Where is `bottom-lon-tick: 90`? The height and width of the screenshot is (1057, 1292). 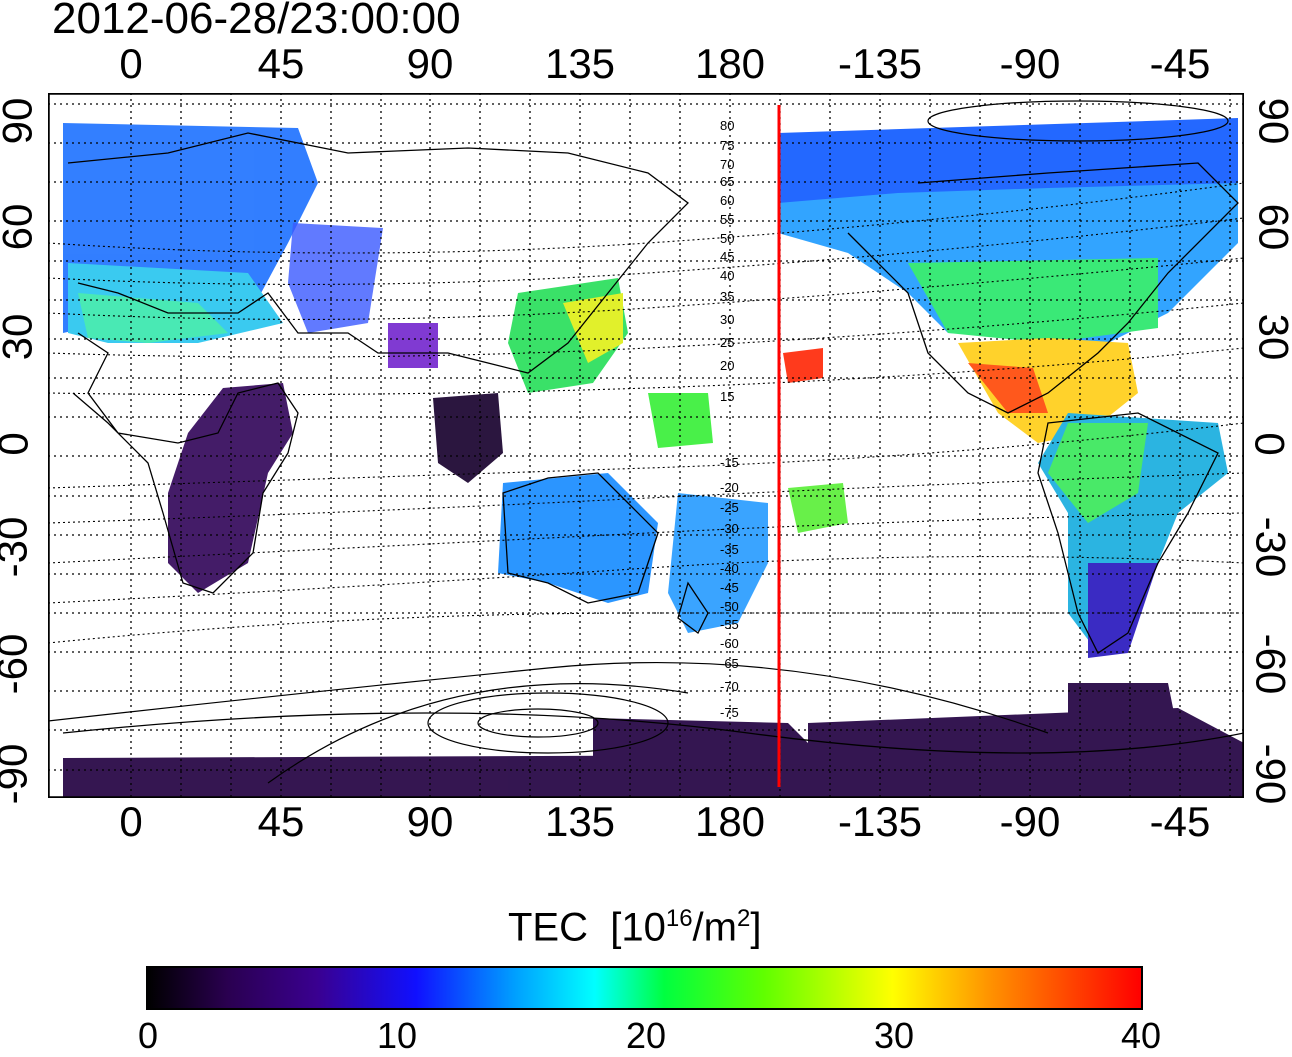 bottom-lon-tick: 90 is located at coordinates (430, 821).